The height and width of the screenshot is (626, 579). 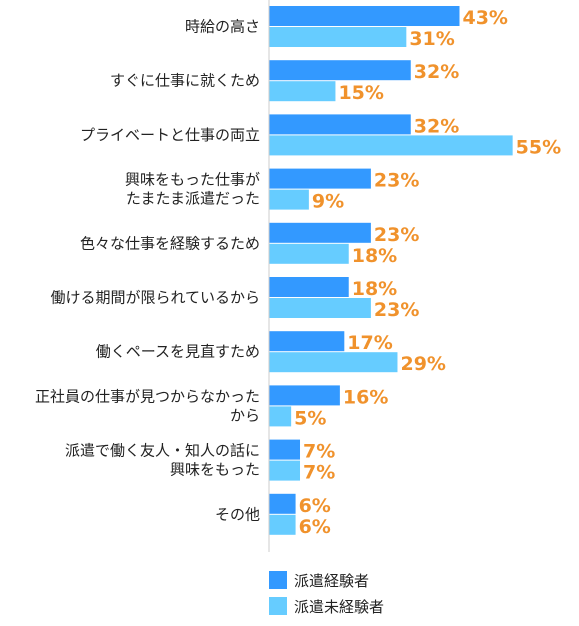 What do you see at coordinates (436, 72) in the screenshot?
I see `value-label-experienced-1: 32%` at bounding box center [436, 72].